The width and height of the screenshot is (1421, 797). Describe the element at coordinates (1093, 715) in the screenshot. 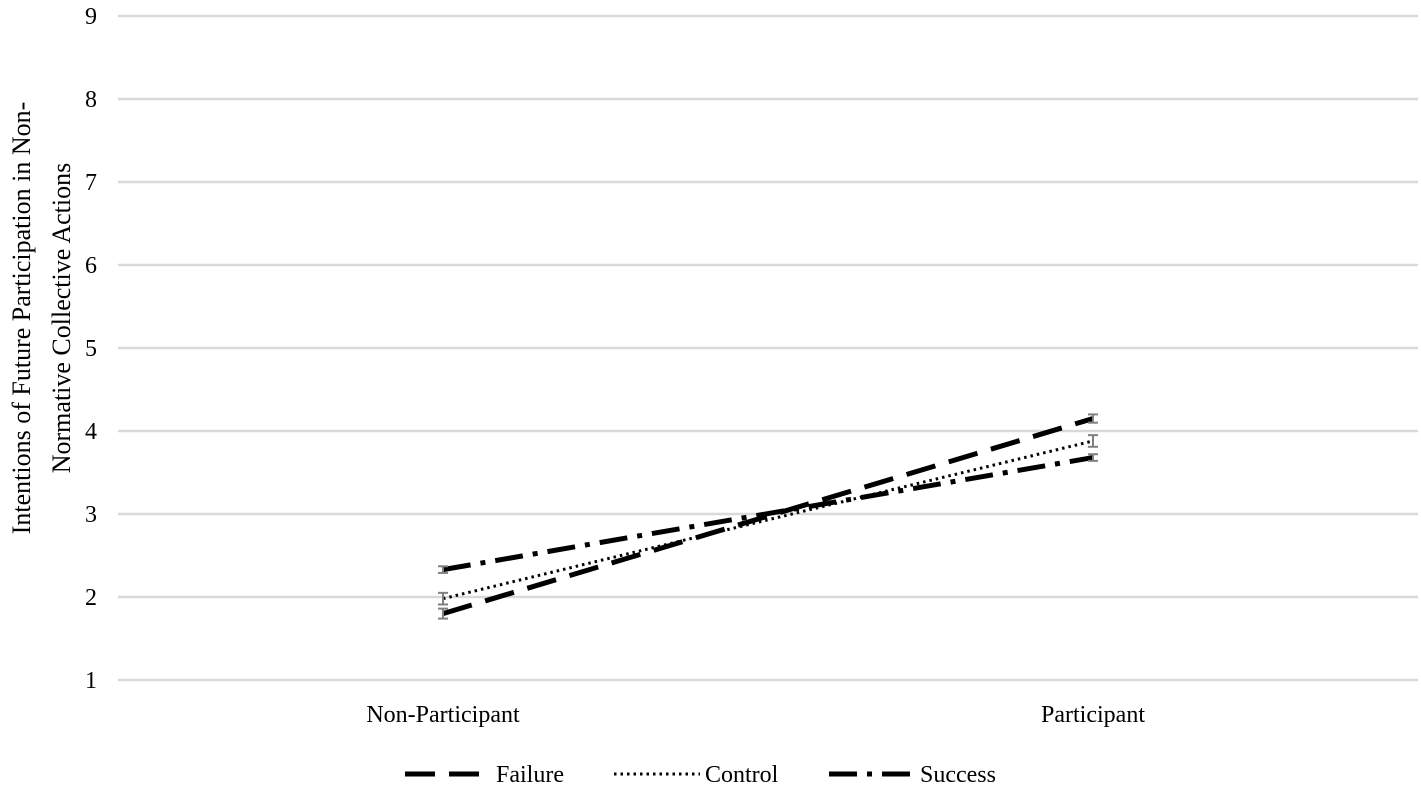

I see `x-category-label: Participant` at that location.